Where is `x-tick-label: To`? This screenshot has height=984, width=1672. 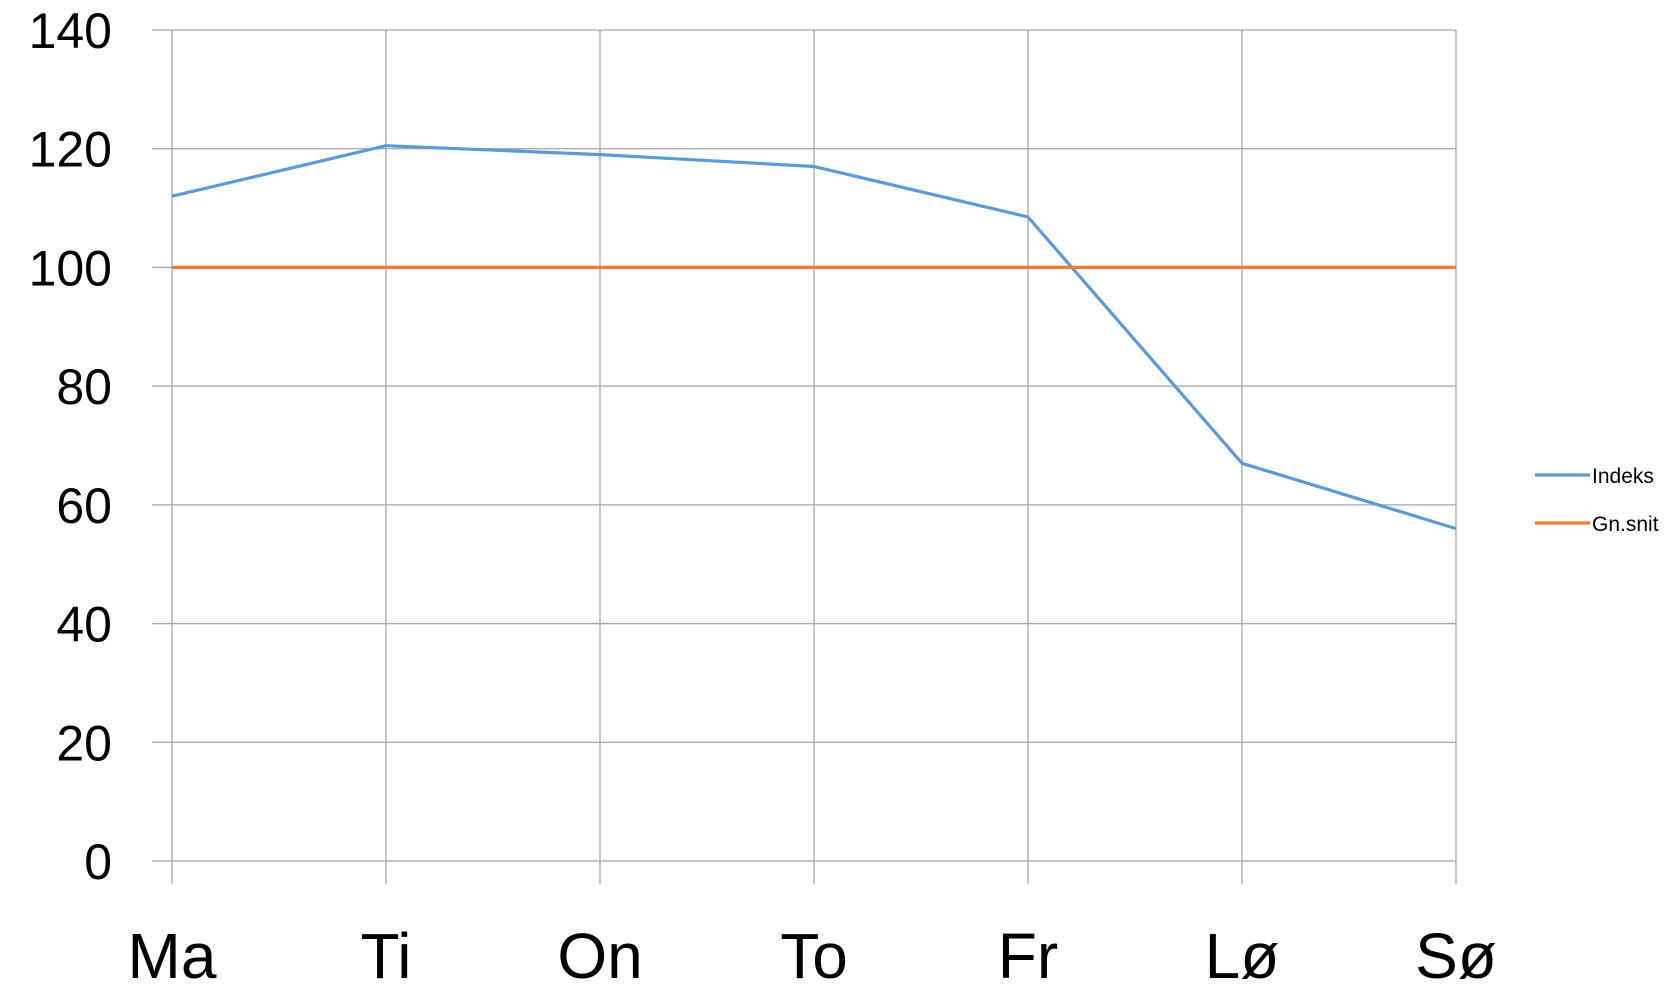
x-tick-label: To is located at coordinates (814, 952).